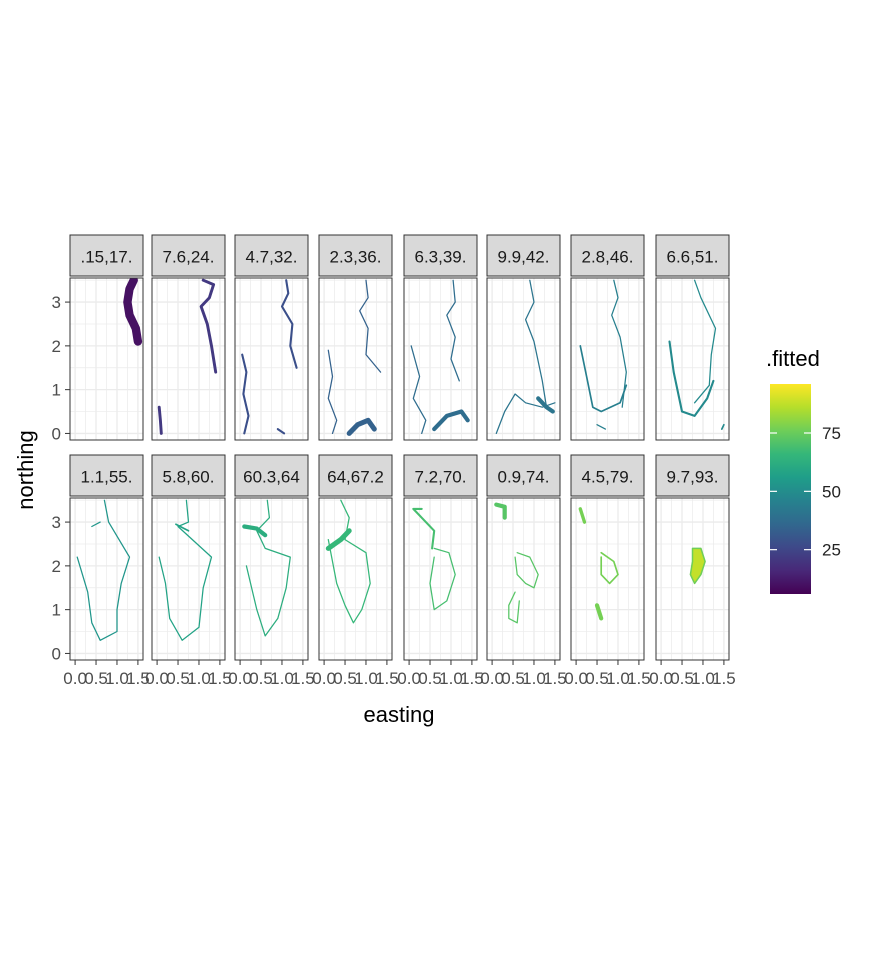 The height and width of the screenshot is (967, 875). I want to click on facet-panel: 2.3,36., so click(355, 337).